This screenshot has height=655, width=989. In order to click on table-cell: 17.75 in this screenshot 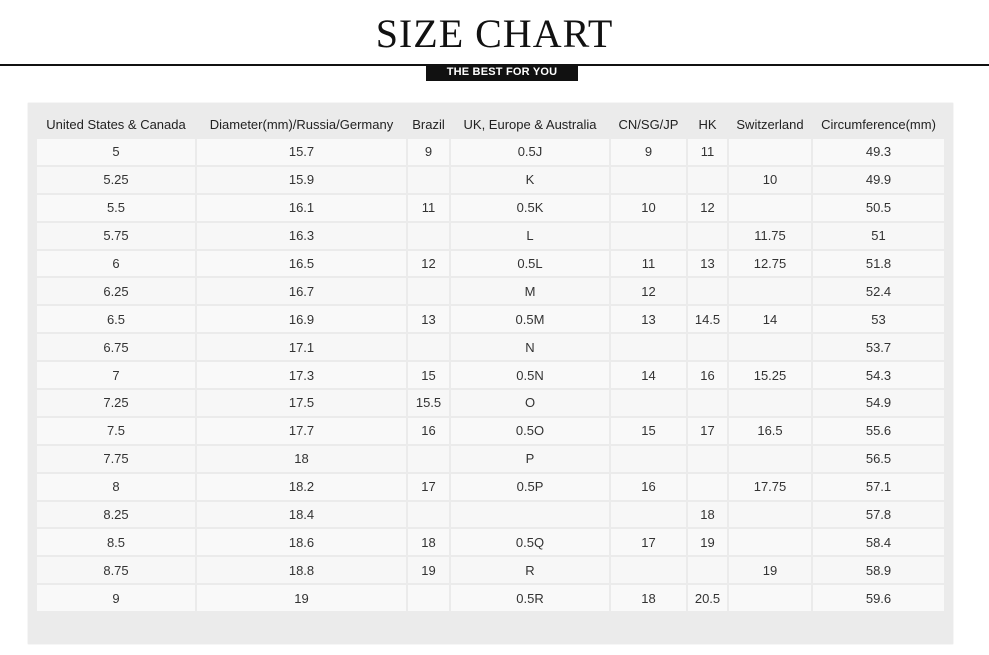, I will do `click(770, 486)`.